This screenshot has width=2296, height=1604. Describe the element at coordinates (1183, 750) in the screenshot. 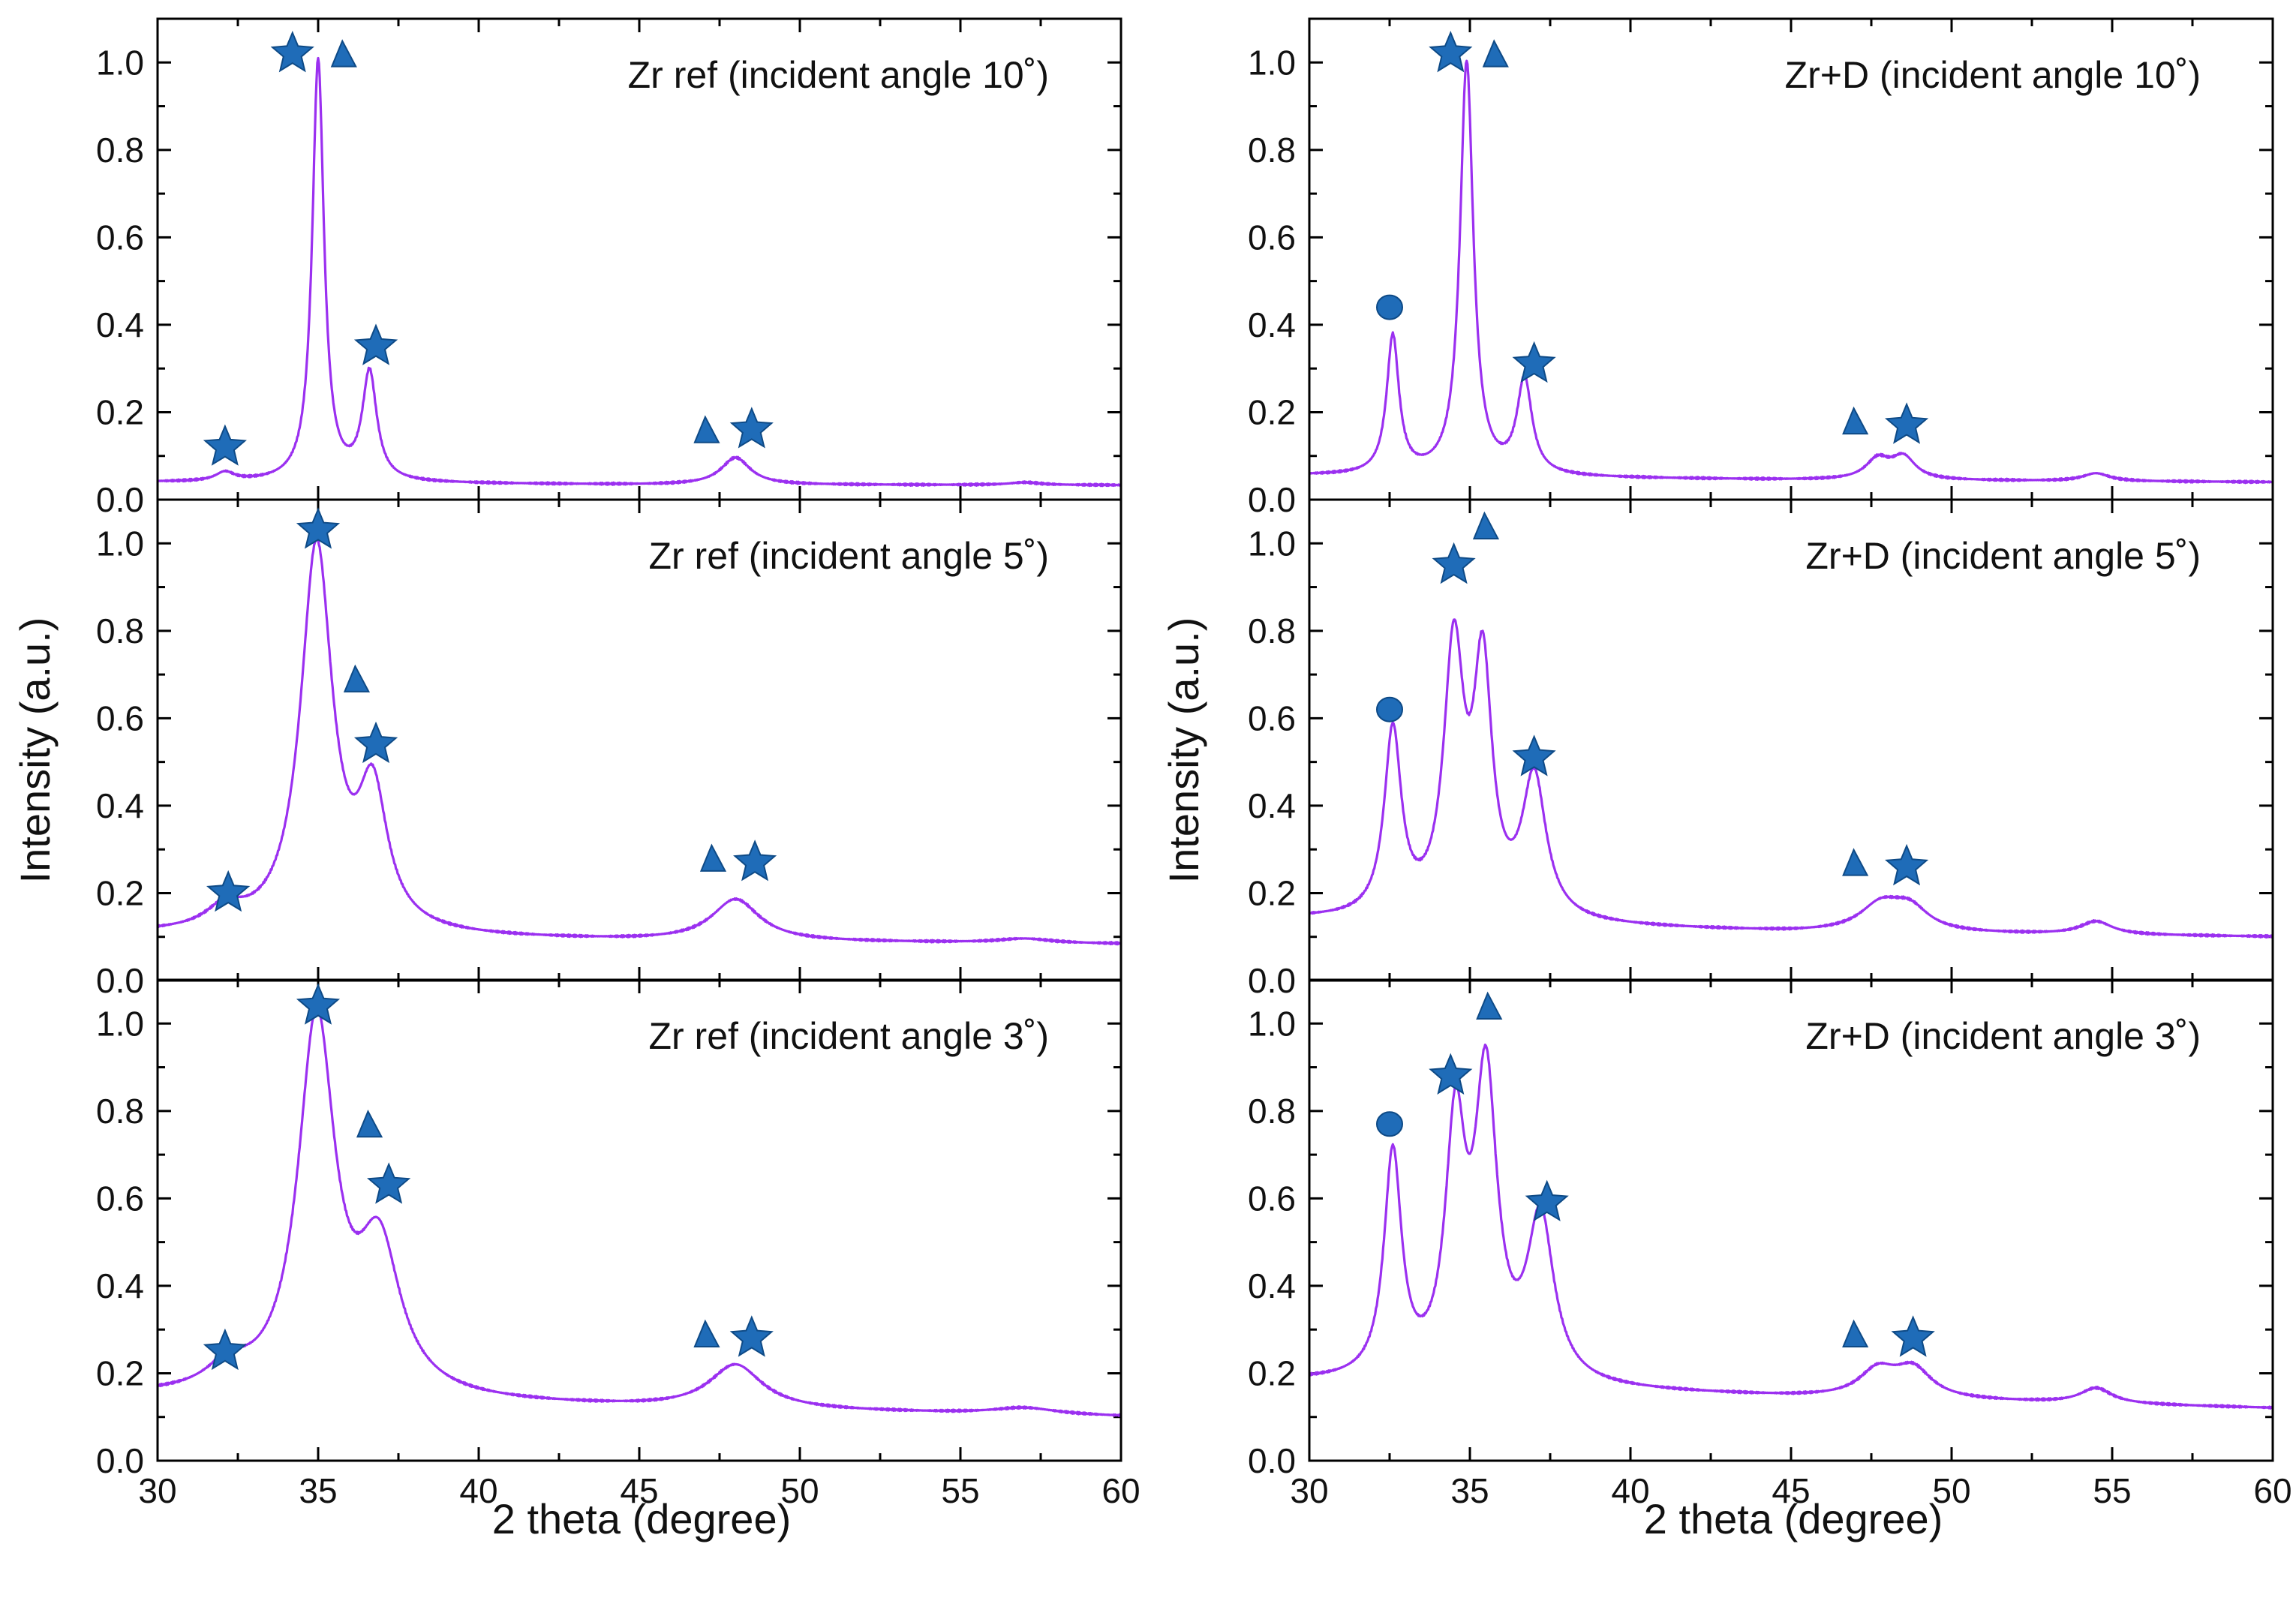

I see `y-axis-title-right: Intensity (a.u.)` at that location.